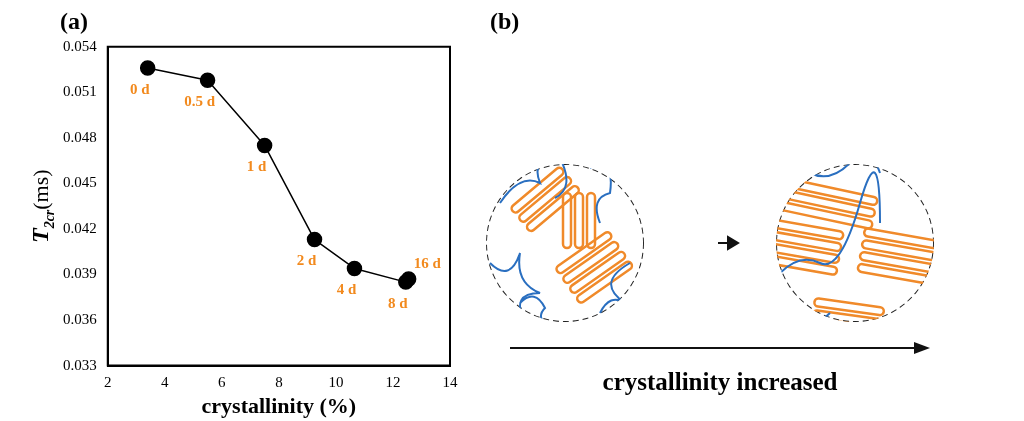 The image size is (1024, 421). I want to click on chart-title: (a), so click(74, 20).